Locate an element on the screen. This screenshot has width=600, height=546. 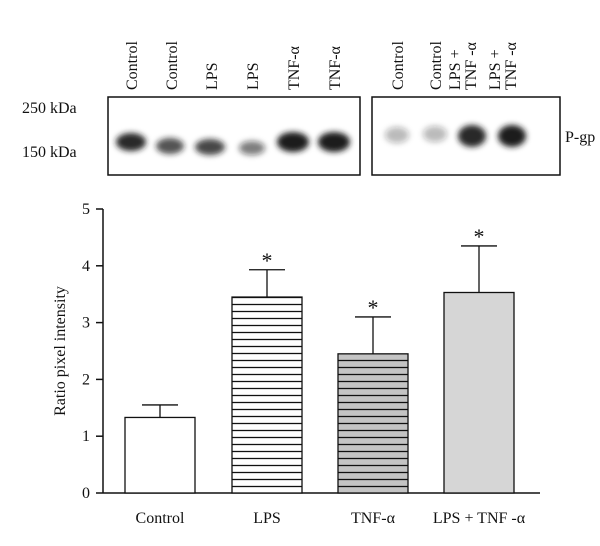
y-tick-label: 1 is located at coordinates (86, 436).